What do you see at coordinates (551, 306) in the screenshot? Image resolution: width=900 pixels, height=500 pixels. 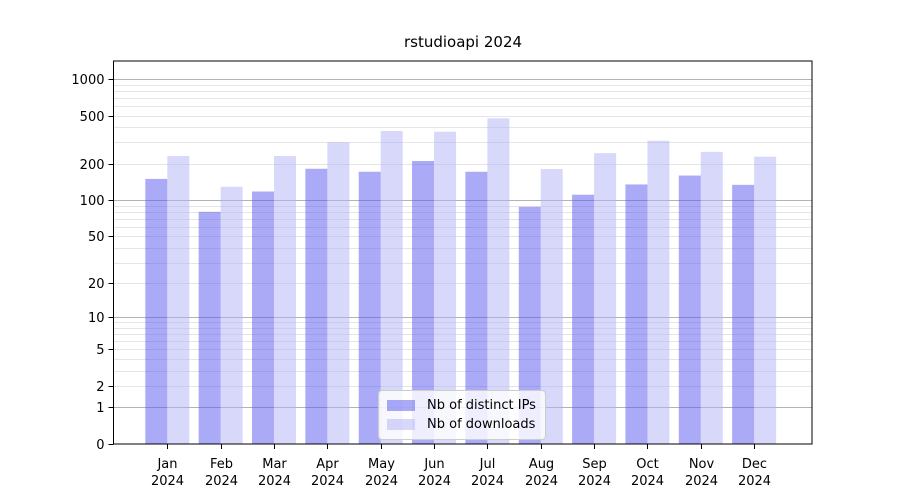 I see `bar-aug-downloads` at bounding box center [551, 306].